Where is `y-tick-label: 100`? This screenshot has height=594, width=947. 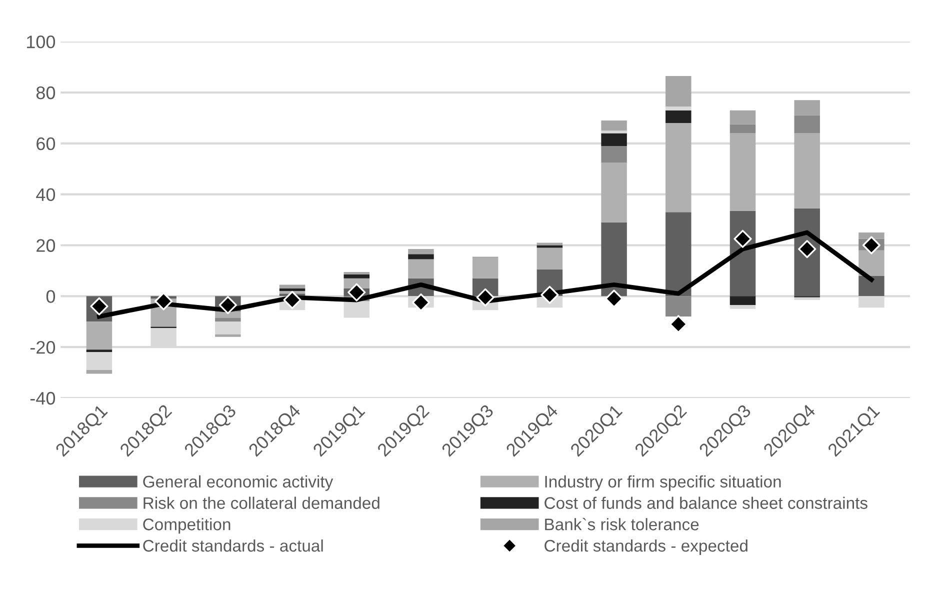
y-tick-label: 100 is located at coordinates (41, 42).